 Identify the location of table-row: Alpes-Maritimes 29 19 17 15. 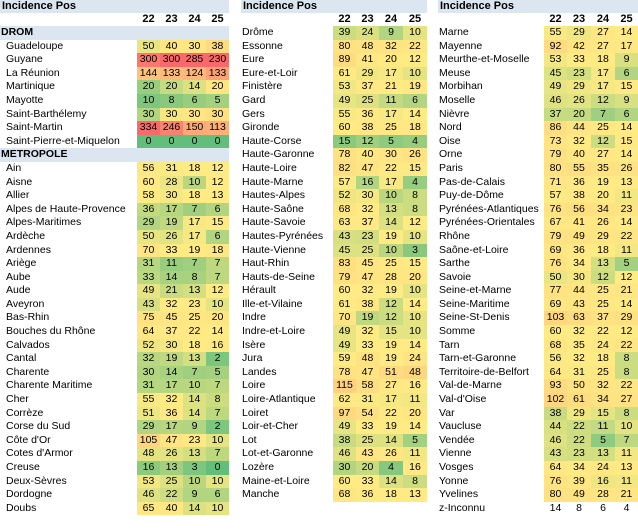
(114, 223).